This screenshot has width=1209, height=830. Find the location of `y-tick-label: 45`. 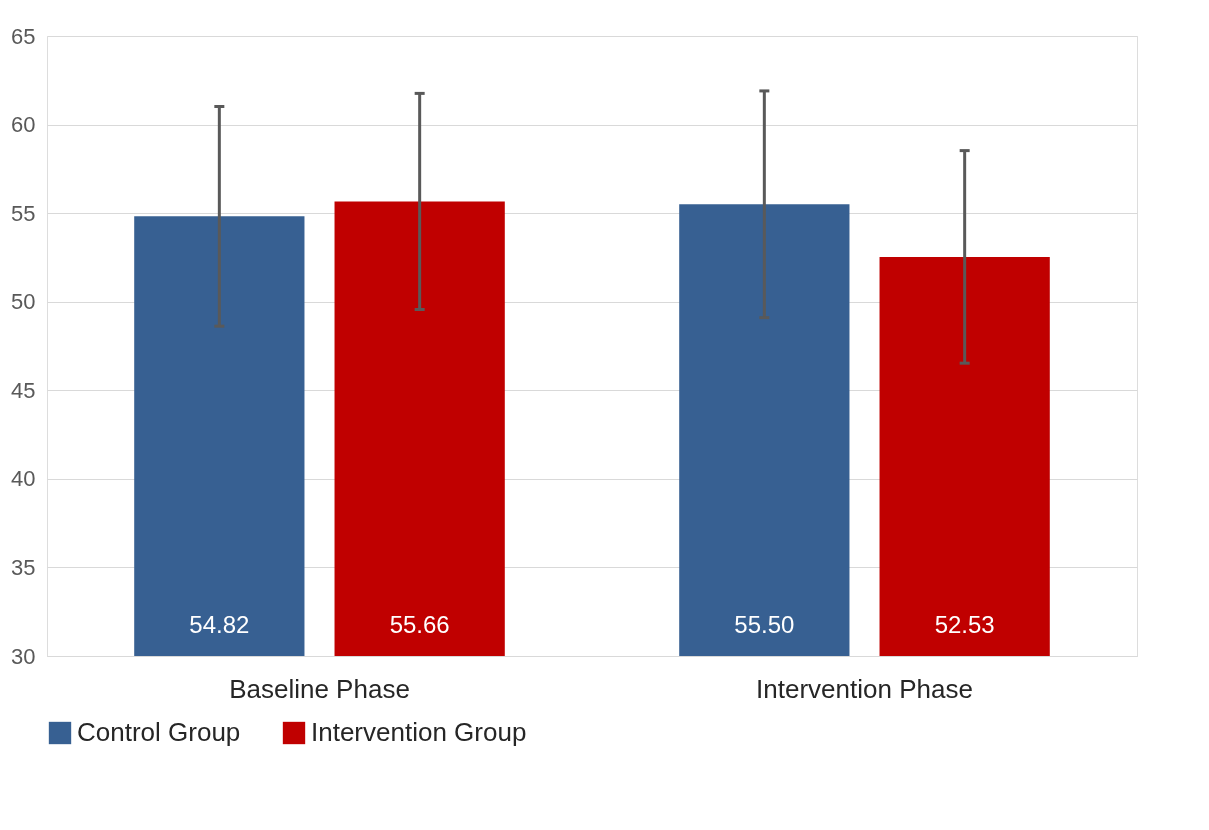

y-tick-label: 45 is located at coordinates (23, 390).